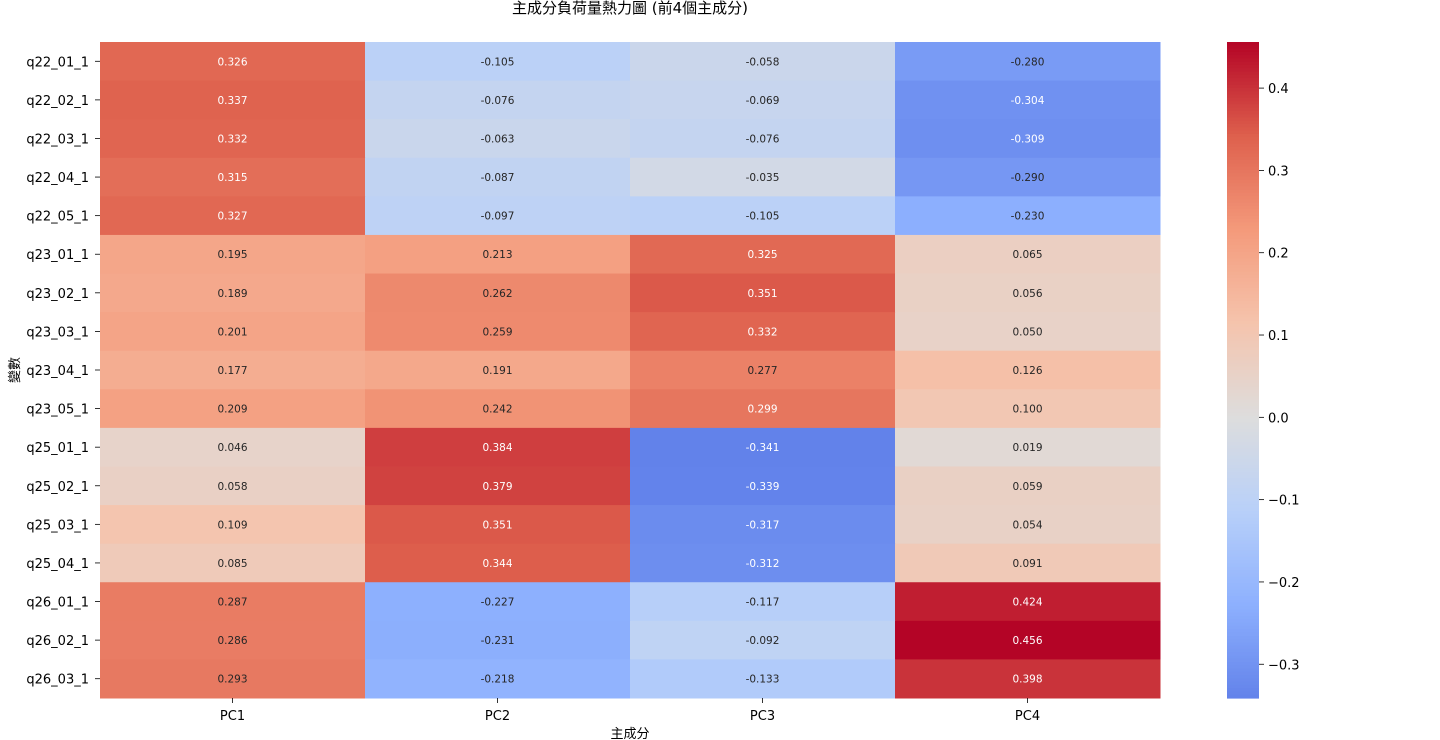  What do you see at coordinates (57, 448) in the screenshot?
I see `y-tick-label: q25_01_1` at bounding box center [57, 448].